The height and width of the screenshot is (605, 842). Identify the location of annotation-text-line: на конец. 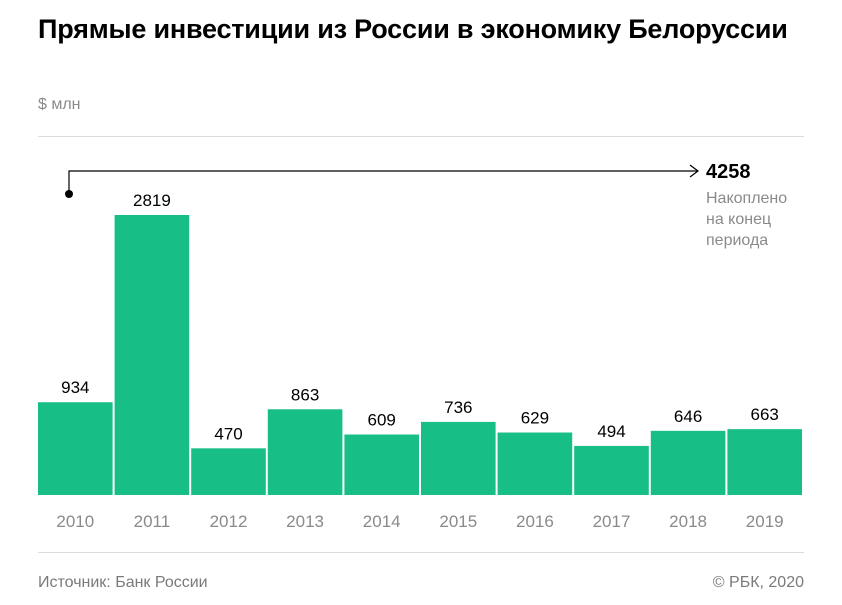
(738, 219).